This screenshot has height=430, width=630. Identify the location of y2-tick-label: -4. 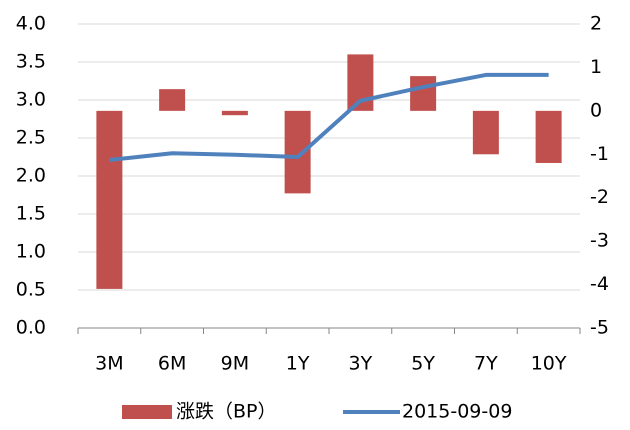
(599, 284).